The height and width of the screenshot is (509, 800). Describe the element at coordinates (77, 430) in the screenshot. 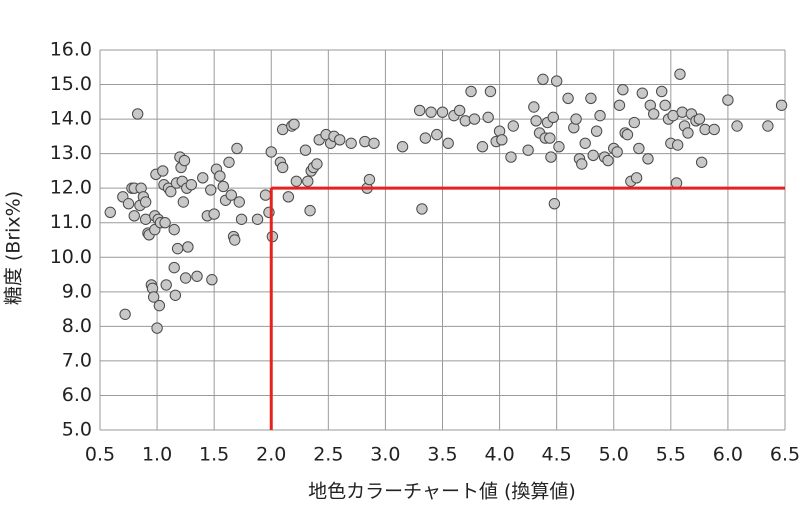

I see `y-tick-label: 5.0` at that location.